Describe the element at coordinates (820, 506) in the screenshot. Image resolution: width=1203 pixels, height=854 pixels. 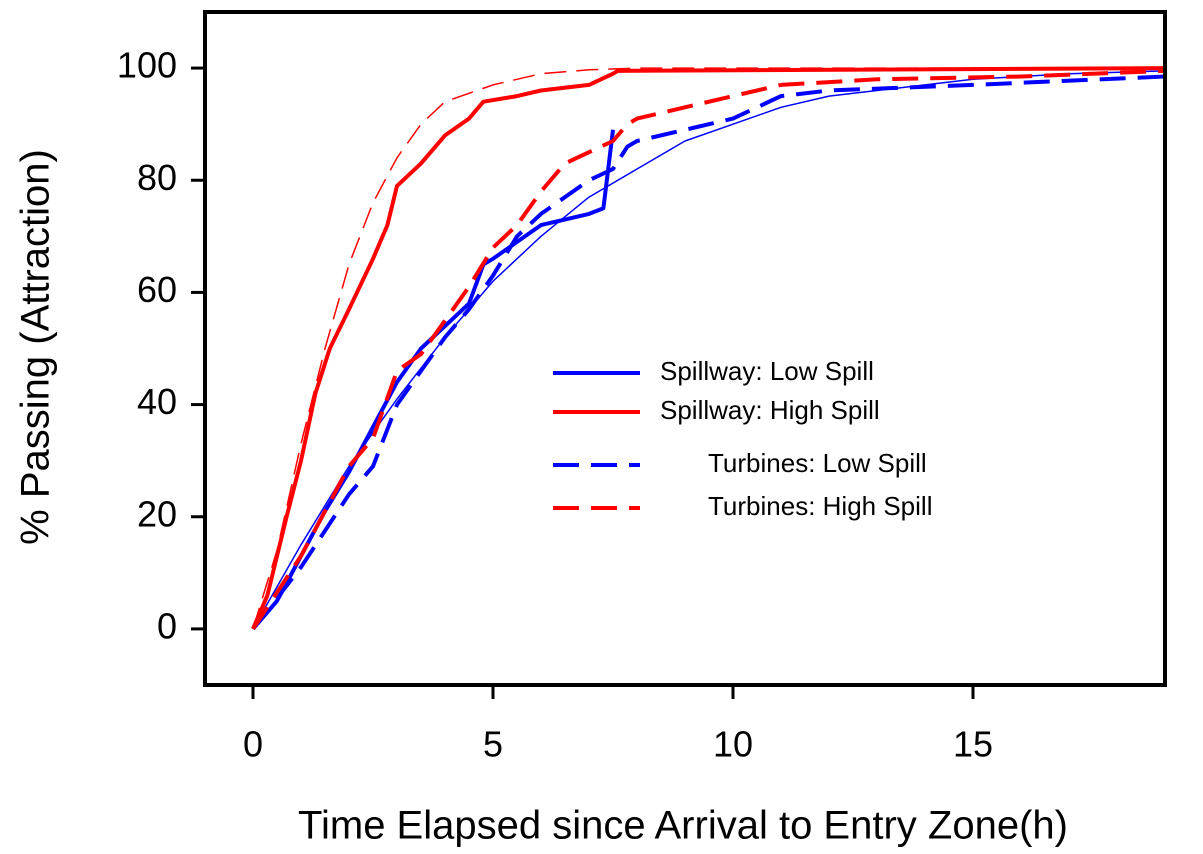
I see `legend-label: Turbines: High Spill` at that location.